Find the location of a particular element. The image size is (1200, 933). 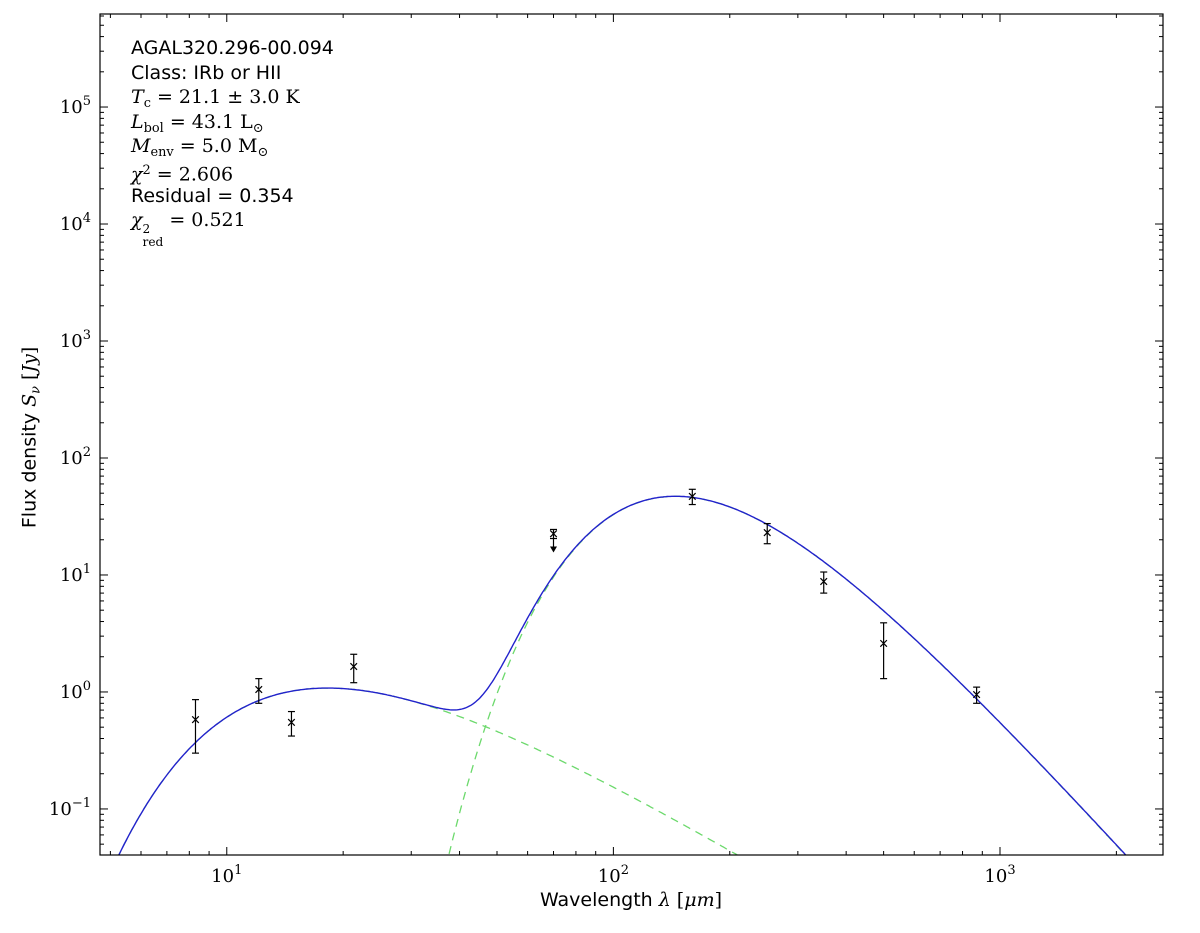

tick-label: 10⁴ is located at coordinates (75, 223).